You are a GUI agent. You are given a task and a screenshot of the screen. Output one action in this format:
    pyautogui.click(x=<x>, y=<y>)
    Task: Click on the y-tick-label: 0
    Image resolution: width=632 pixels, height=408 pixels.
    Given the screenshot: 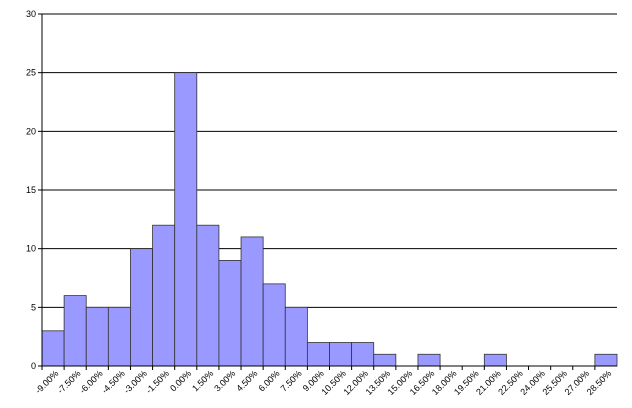 What is the action you would take?
    pyautogui.click(x=33, y=366)
    